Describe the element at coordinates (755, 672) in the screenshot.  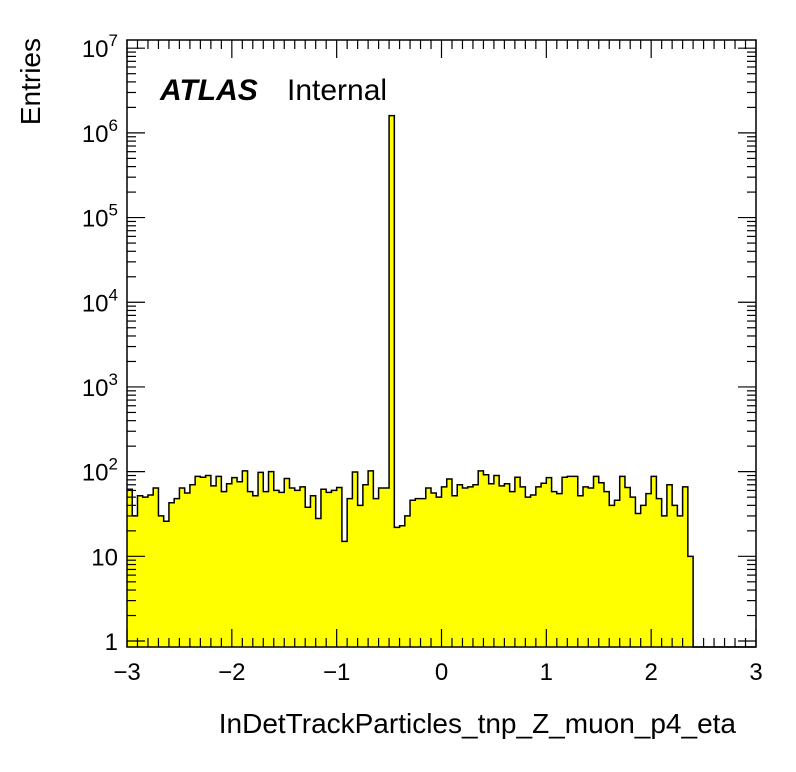
I see `x-tick-label: 3` at that location.